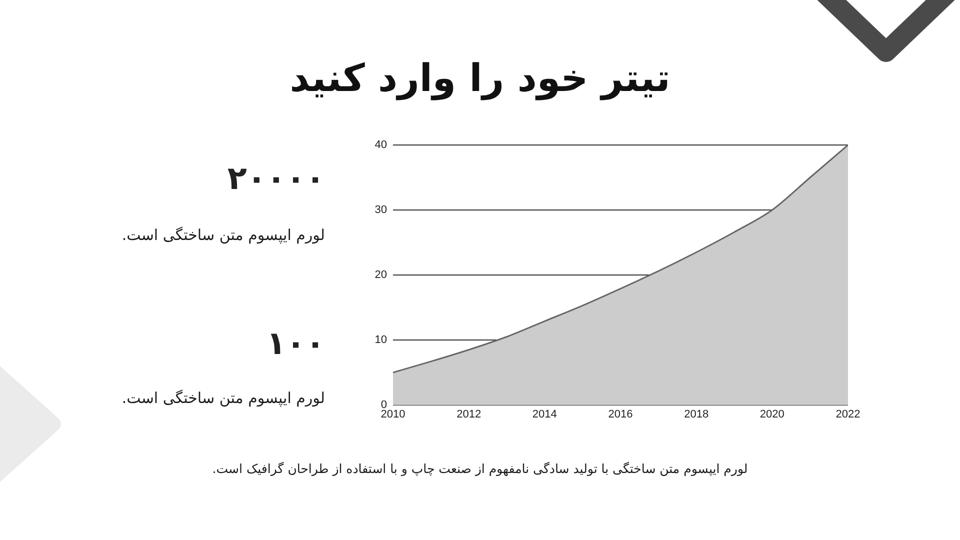 The image size is (960, 540). What do you see at coordinates (380, 210) in the screenshot?
I see `y-tick-label: 30` at bounding box center [380, 210].